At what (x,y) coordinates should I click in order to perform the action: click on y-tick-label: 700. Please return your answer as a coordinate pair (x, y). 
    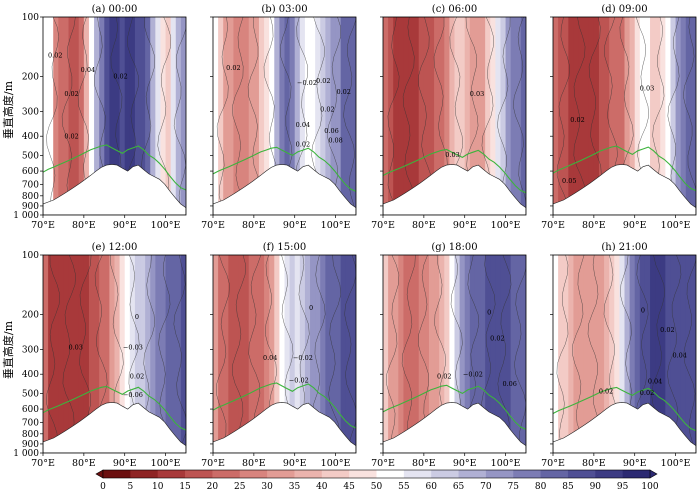
    Looking at the image, I should click on (30, 185).